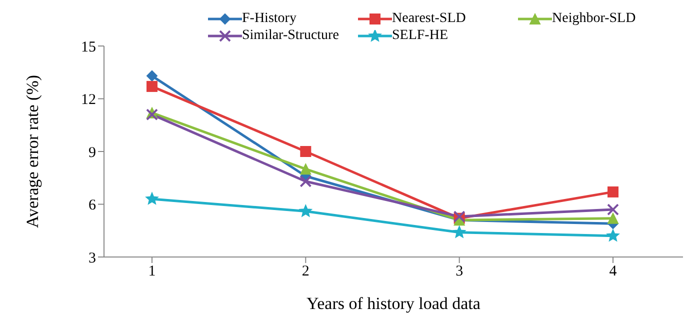 This screenshot has height=327, width=699. What do you see at coordinates (420, 35) in the screenshot?
I see `legend-label: SELF-HE` at bounding box center [420, 35].